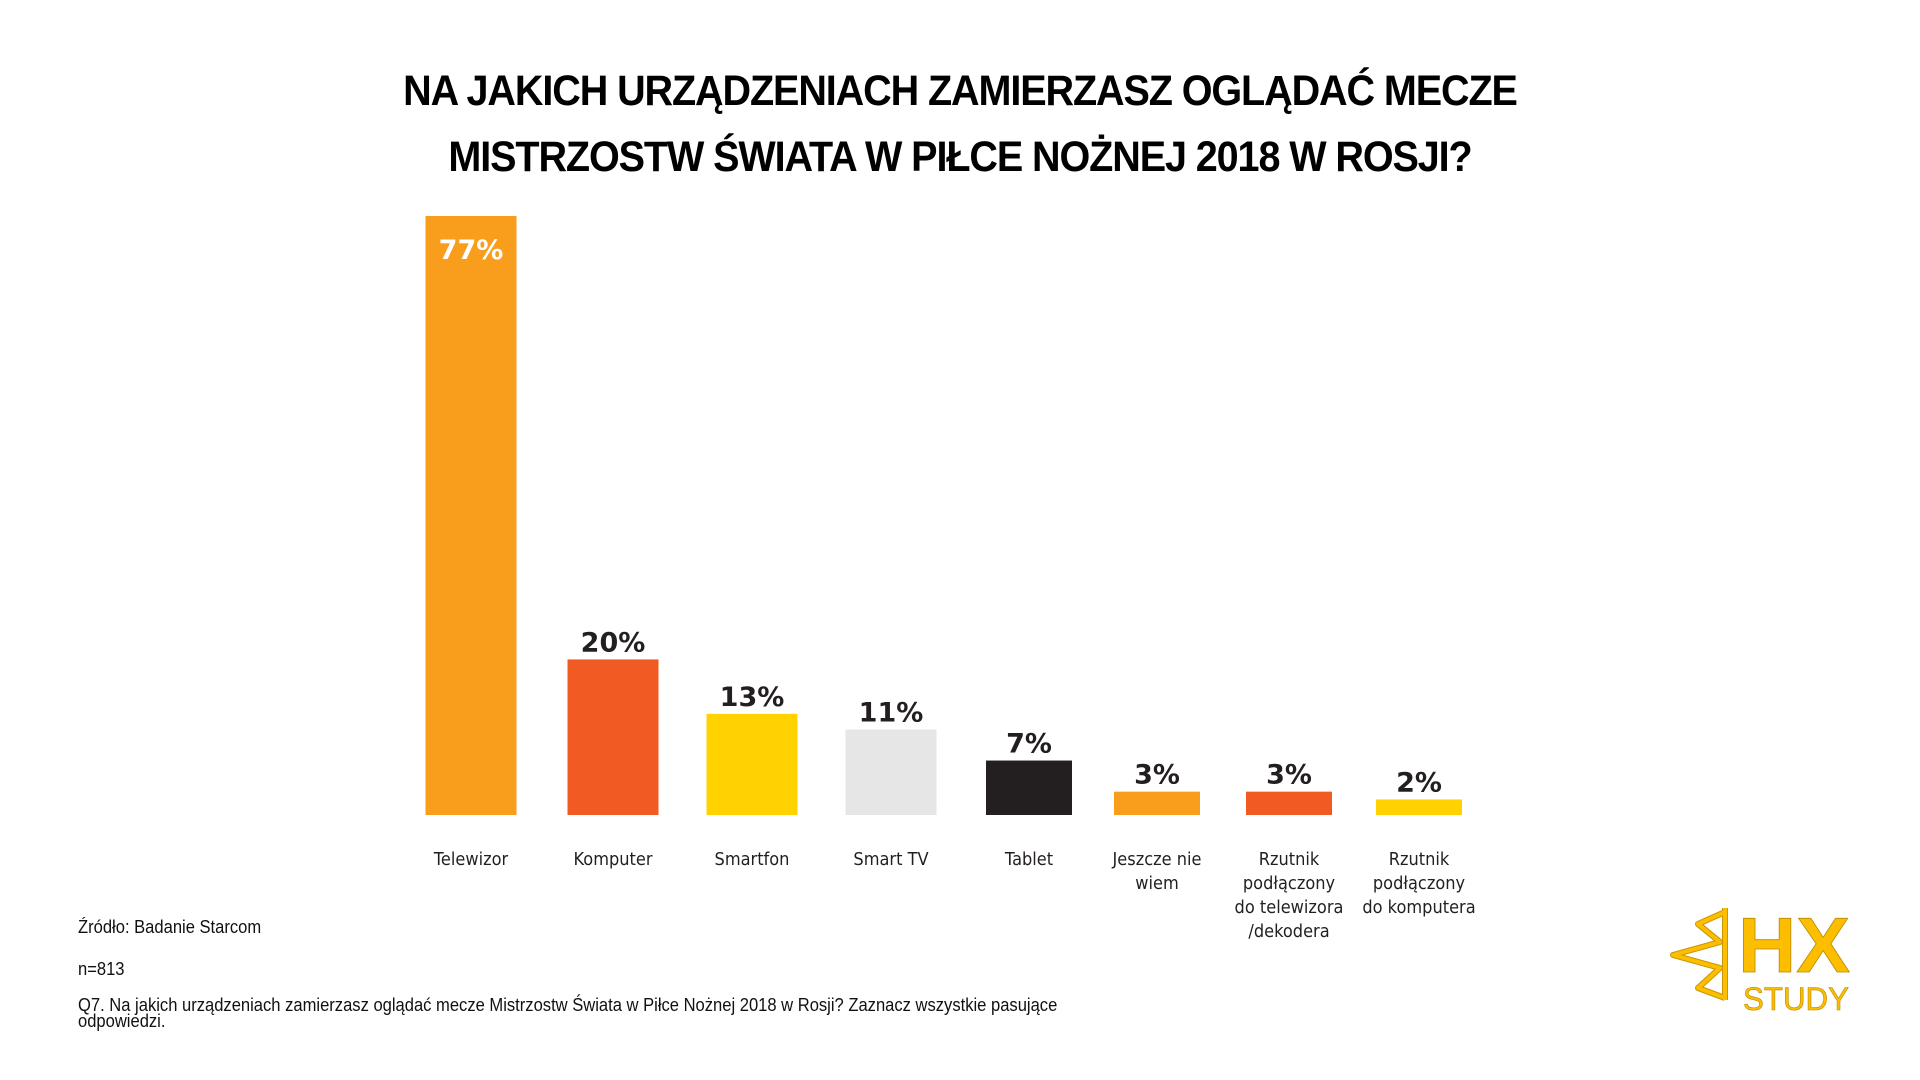 Image resolution: width=1920 pixels, height=1080 pixels. Describe the element at coordinates (1289, 931) in the screenshot. I see `category-label-line: /dekodera` at that location.